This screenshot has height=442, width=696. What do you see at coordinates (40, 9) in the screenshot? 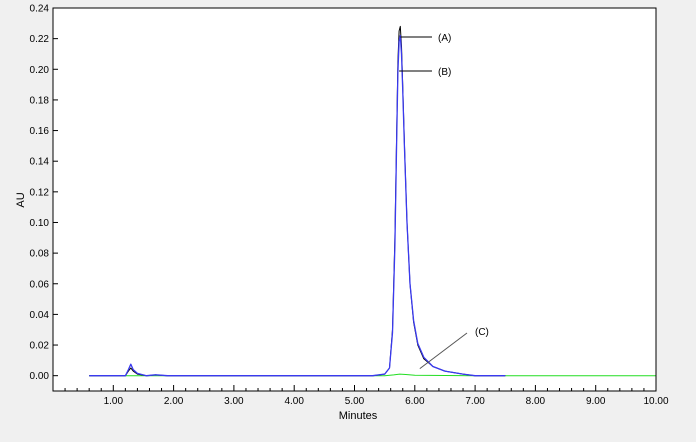
I see `y-tick-label: 0.24` at bounding box center [40, 9].